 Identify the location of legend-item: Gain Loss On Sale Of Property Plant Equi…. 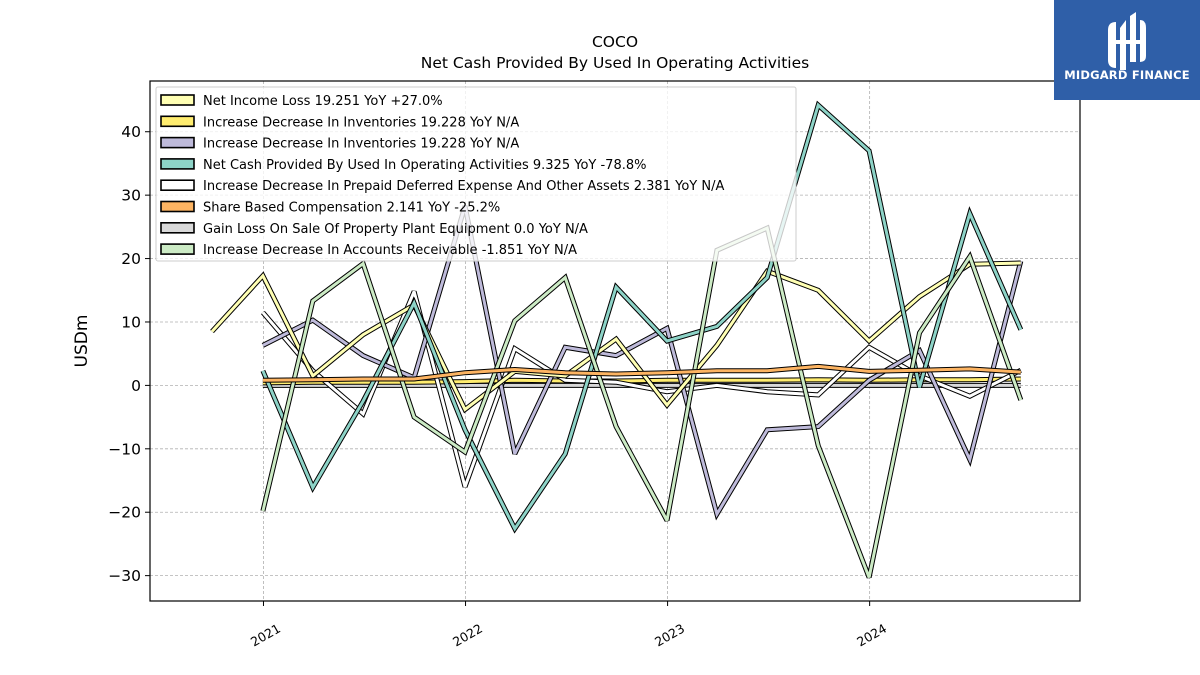
(374, 229).